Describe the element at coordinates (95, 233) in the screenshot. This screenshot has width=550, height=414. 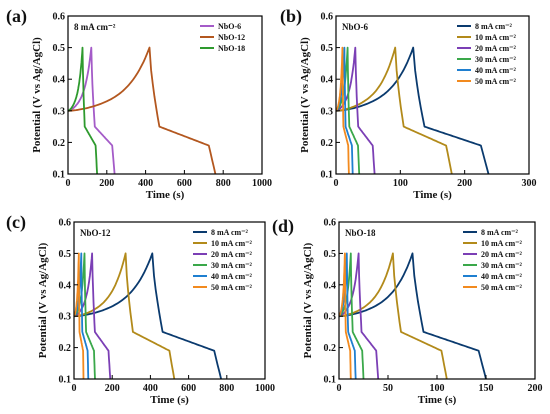
I see `inset-label: NbO-12` at that location.